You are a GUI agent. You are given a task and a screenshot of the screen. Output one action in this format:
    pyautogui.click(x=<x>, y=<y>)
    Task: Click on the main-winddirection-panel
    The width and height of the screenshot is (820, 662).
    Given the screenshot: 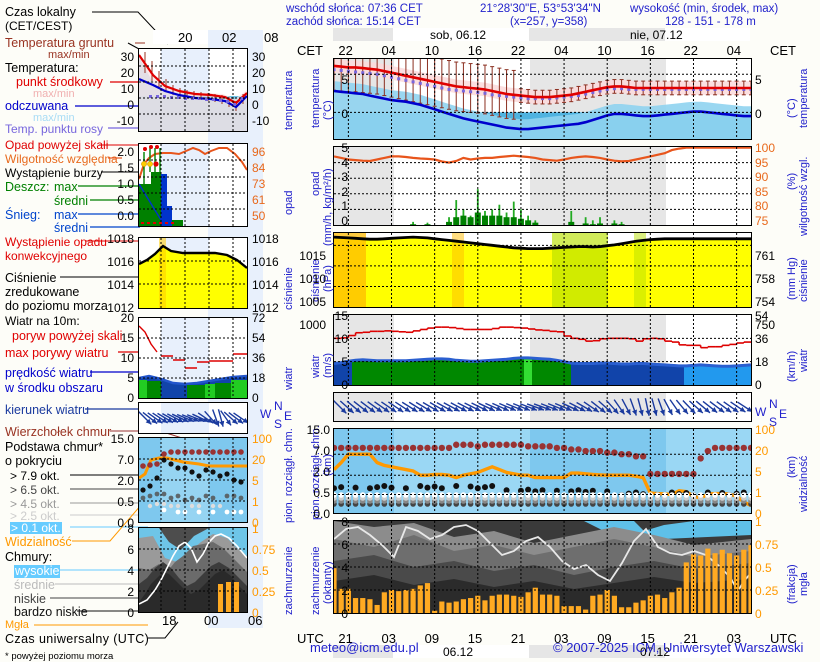 What is the action you would take?
    pyautogui.click(x=542, y=407)
    